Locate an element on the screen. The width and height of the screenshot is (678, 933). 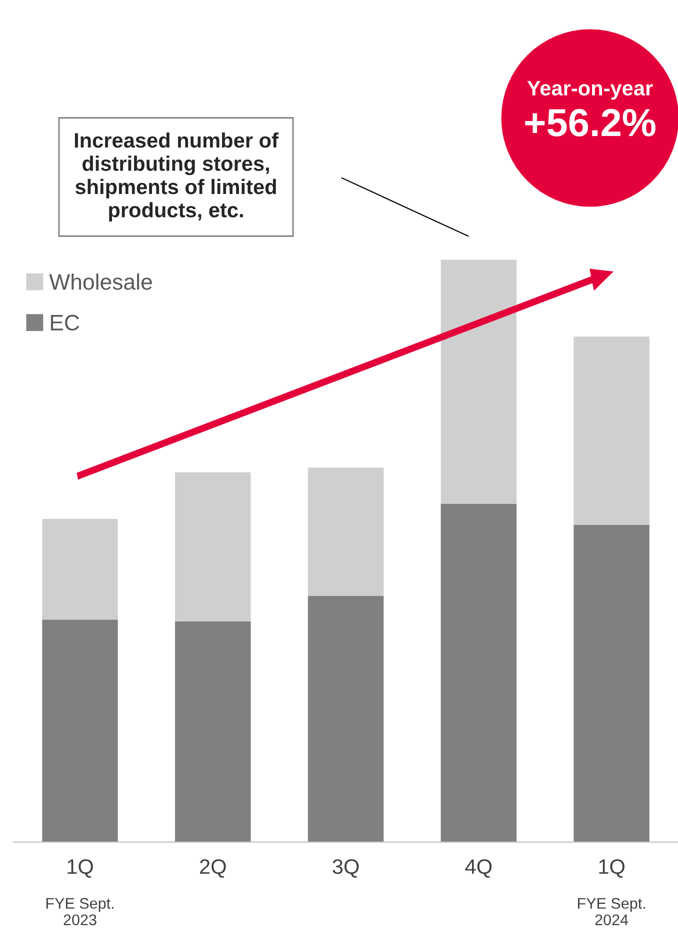
x-tick-label: 4Q is located at coordinates (478, 868).